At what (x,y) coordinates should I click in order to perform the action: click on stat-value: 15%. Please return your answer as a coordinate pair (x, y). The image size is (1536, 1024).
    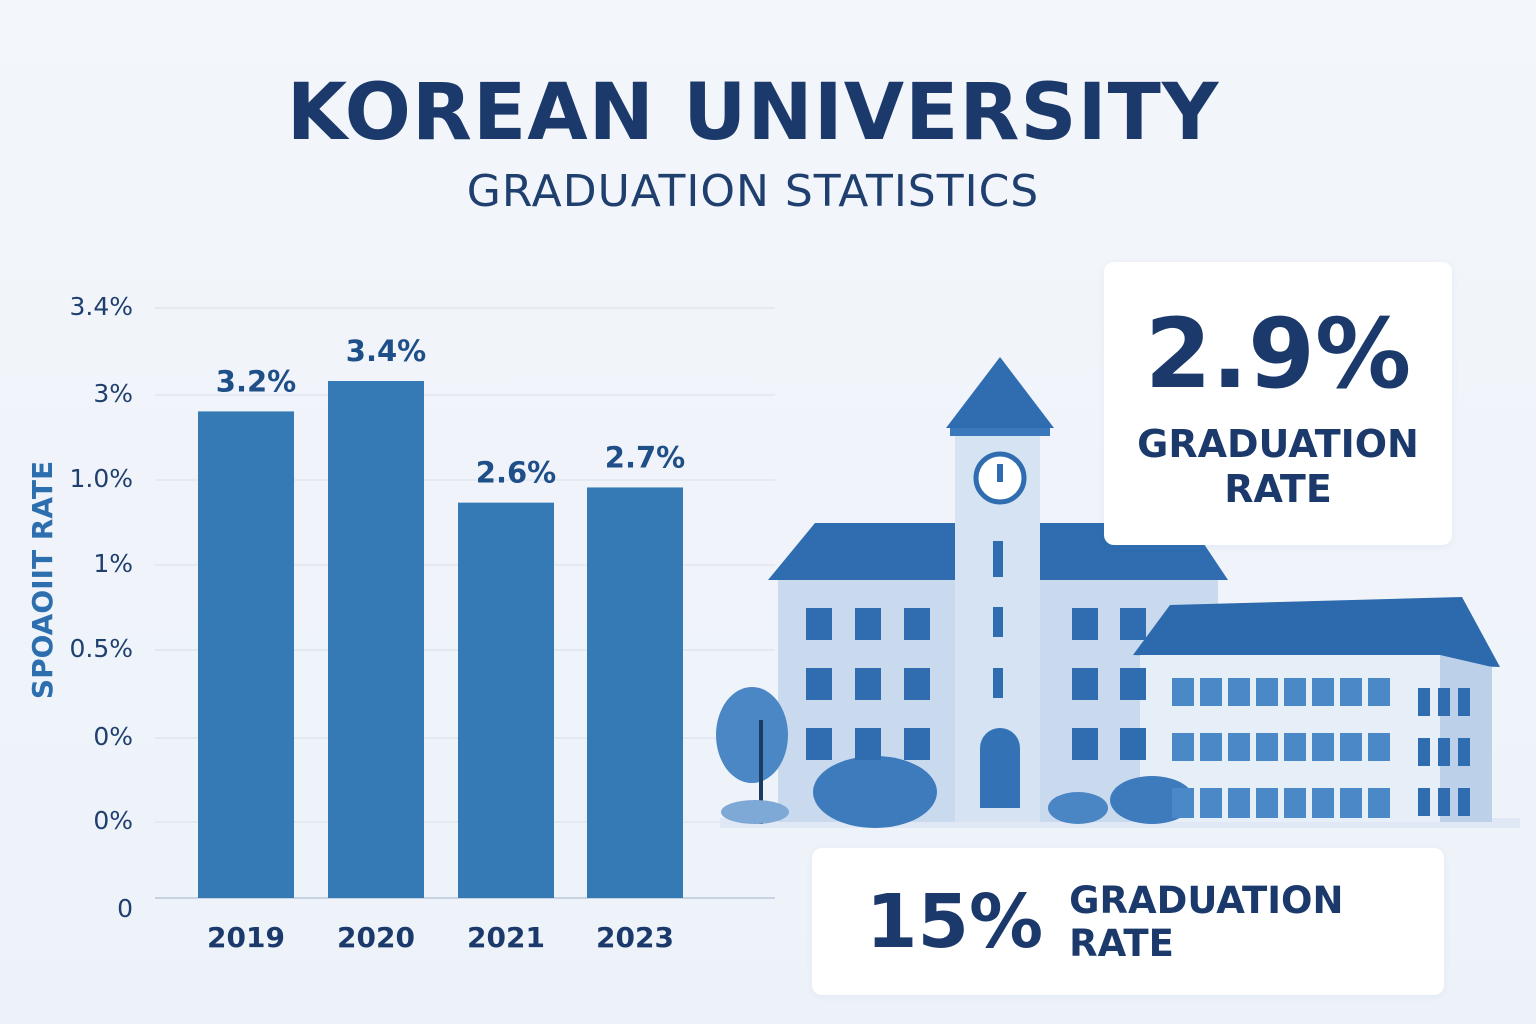
    Looking at the image, I should click on (955, 921).